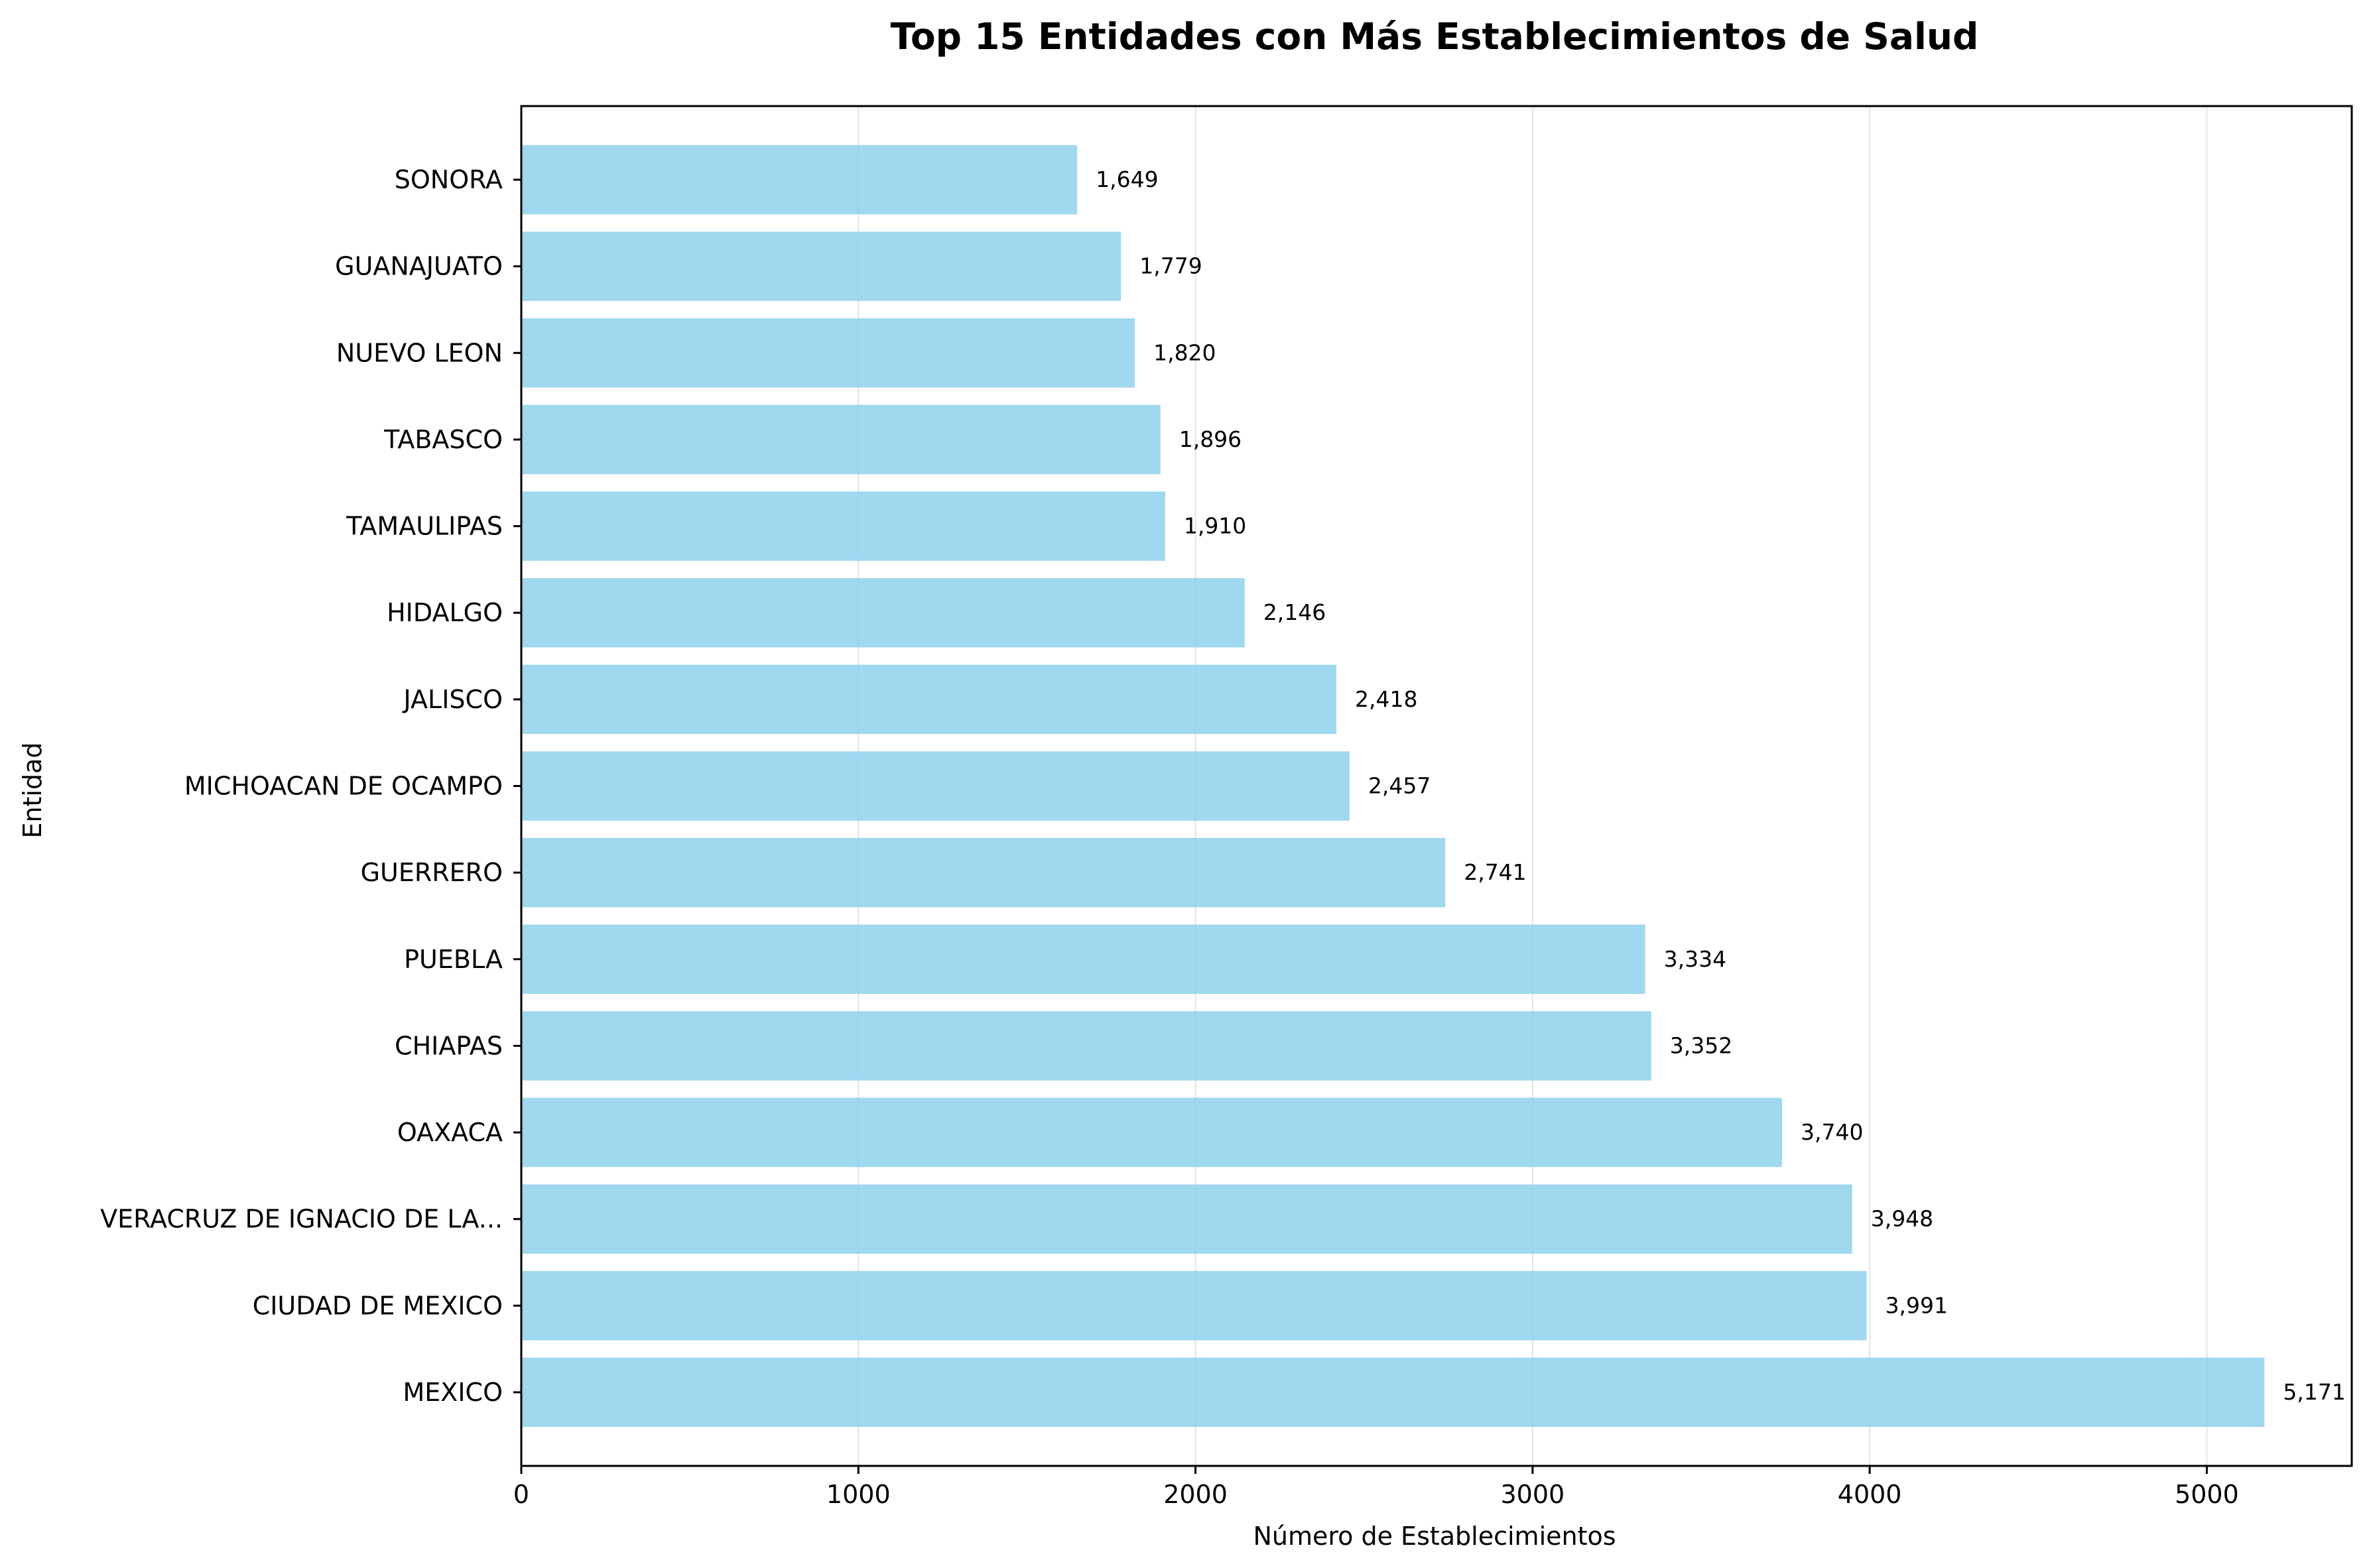  What do you see at coordinates (1127, 179) in the screenshot?
I see `data-label: 1,649` at bounding box center [1127, 179].